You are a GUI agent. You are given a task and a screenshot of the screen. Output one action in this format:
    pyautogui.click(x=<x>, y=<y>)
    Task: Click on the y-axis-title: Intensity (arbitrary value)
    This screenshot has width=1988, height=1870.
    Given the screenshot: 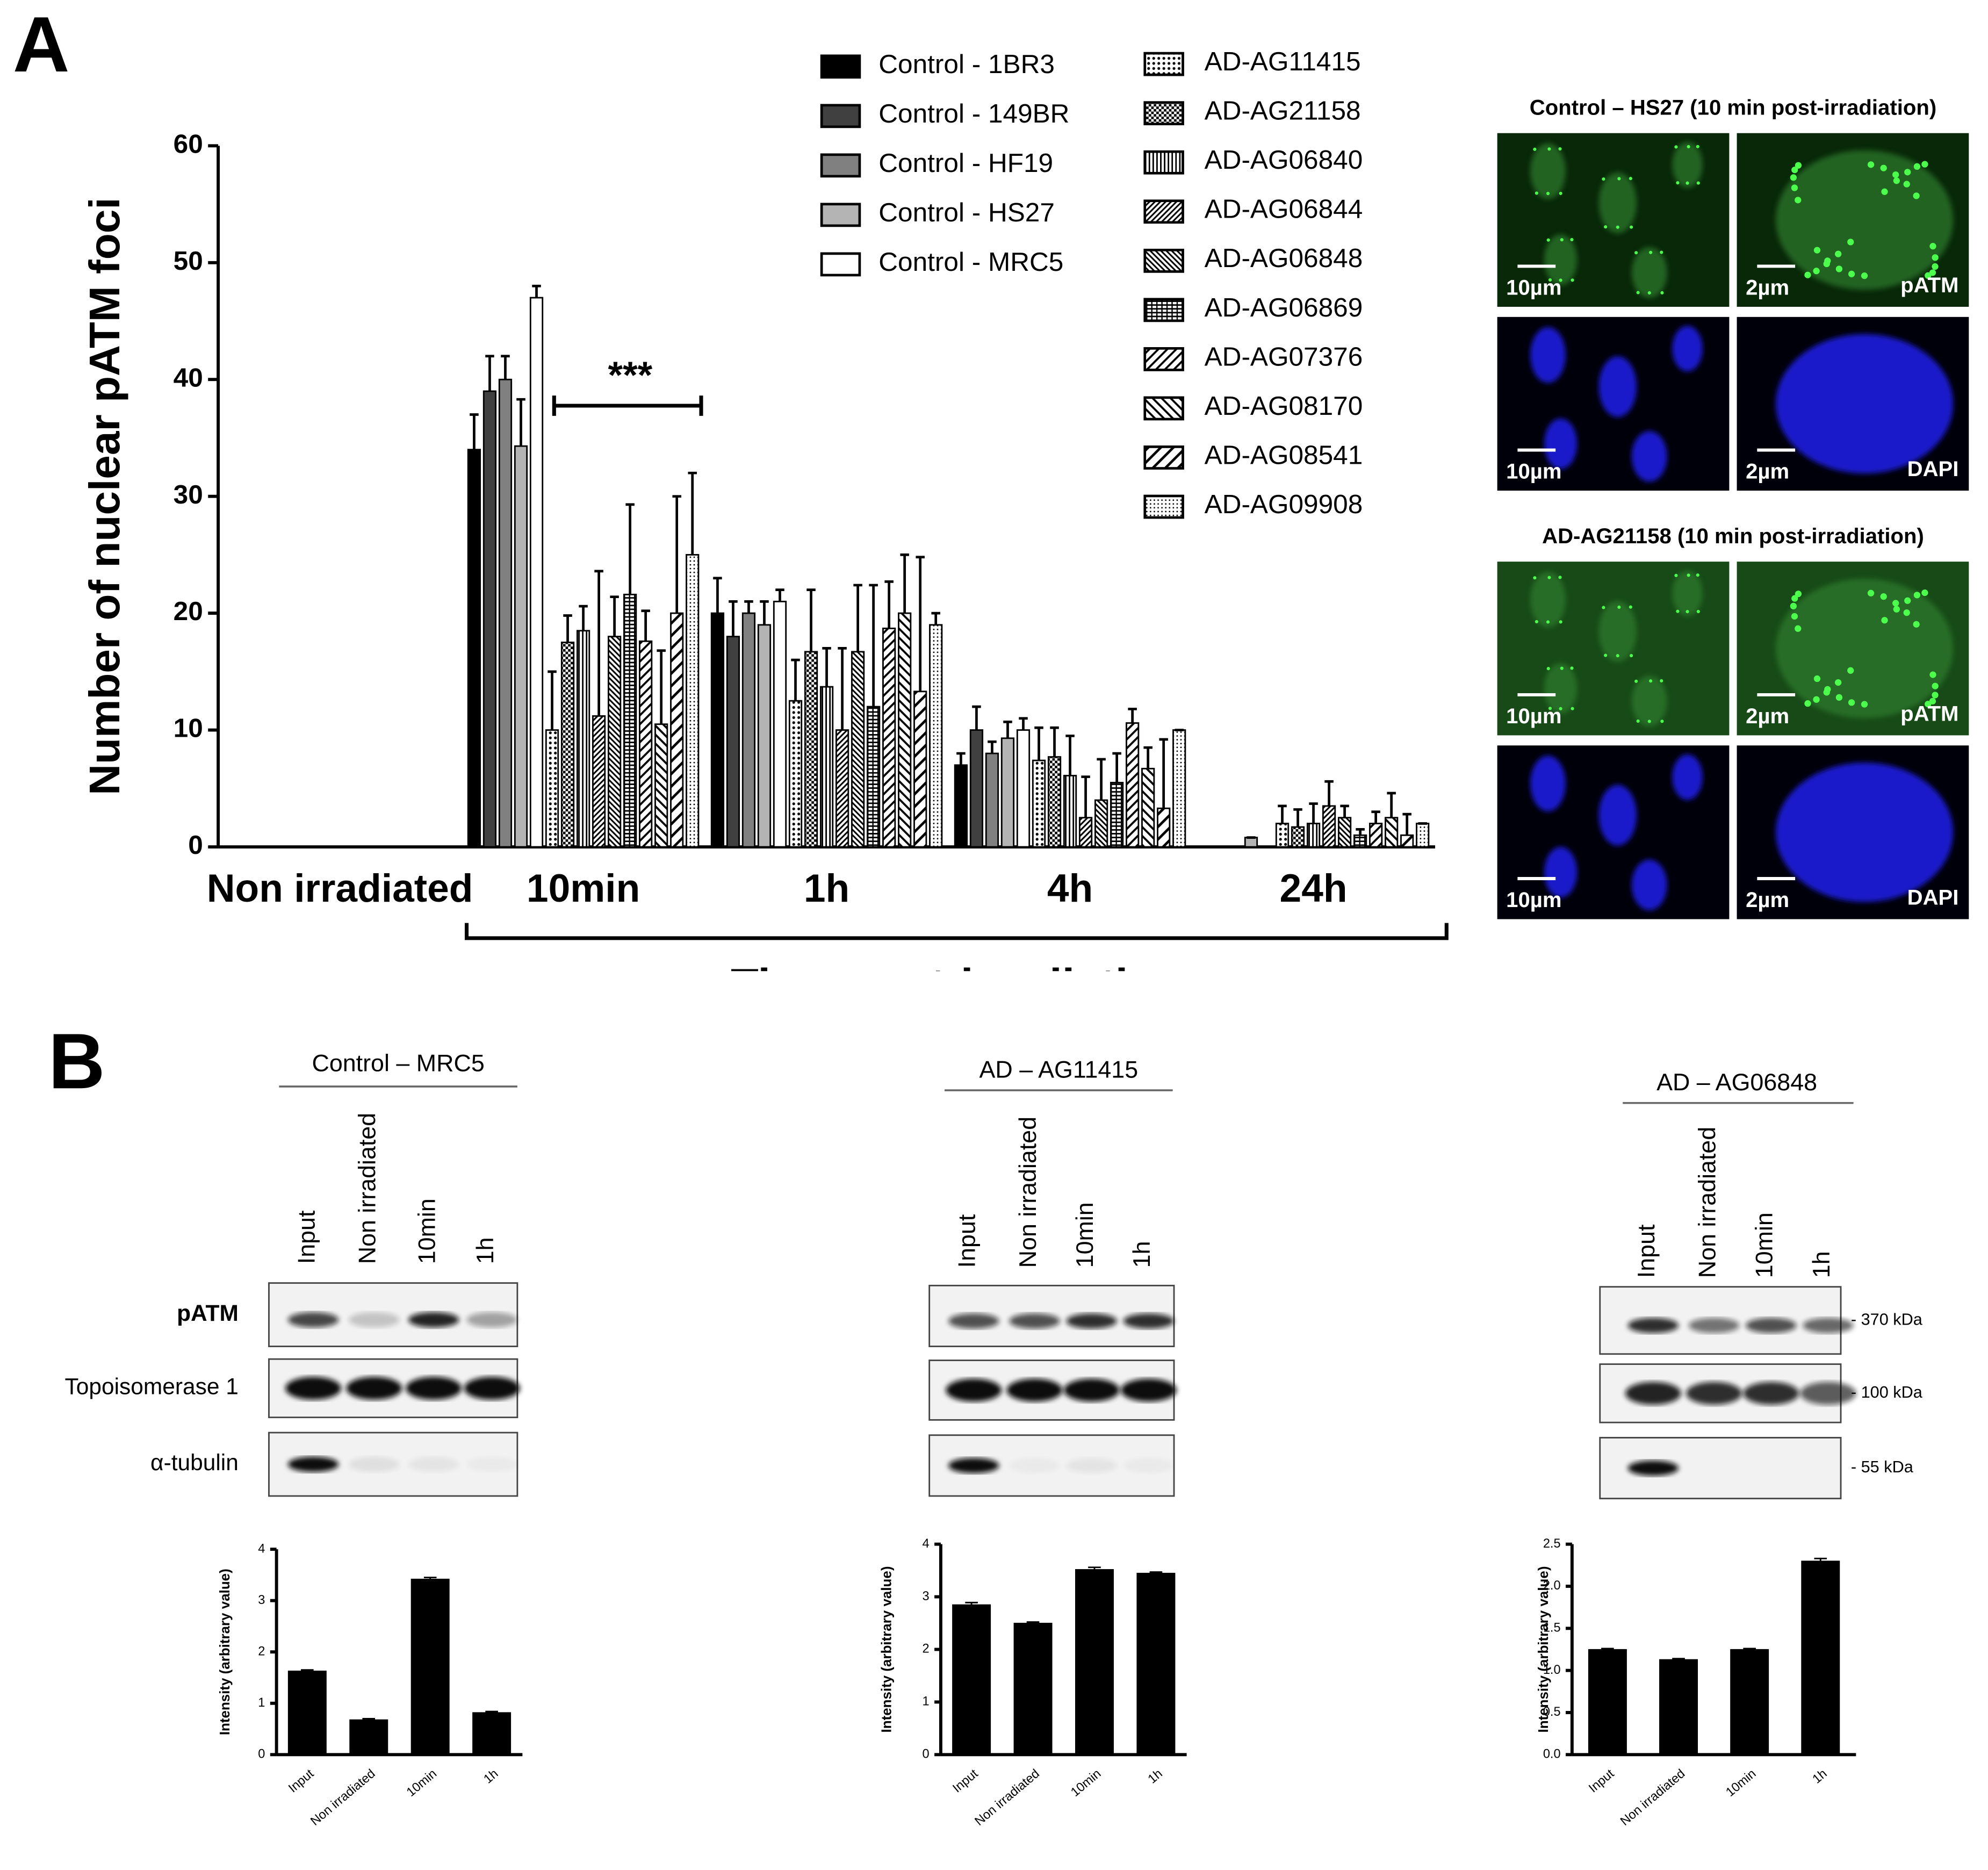 What is the action you would take?
    pyautogui.click(x=225, y=1652)
    